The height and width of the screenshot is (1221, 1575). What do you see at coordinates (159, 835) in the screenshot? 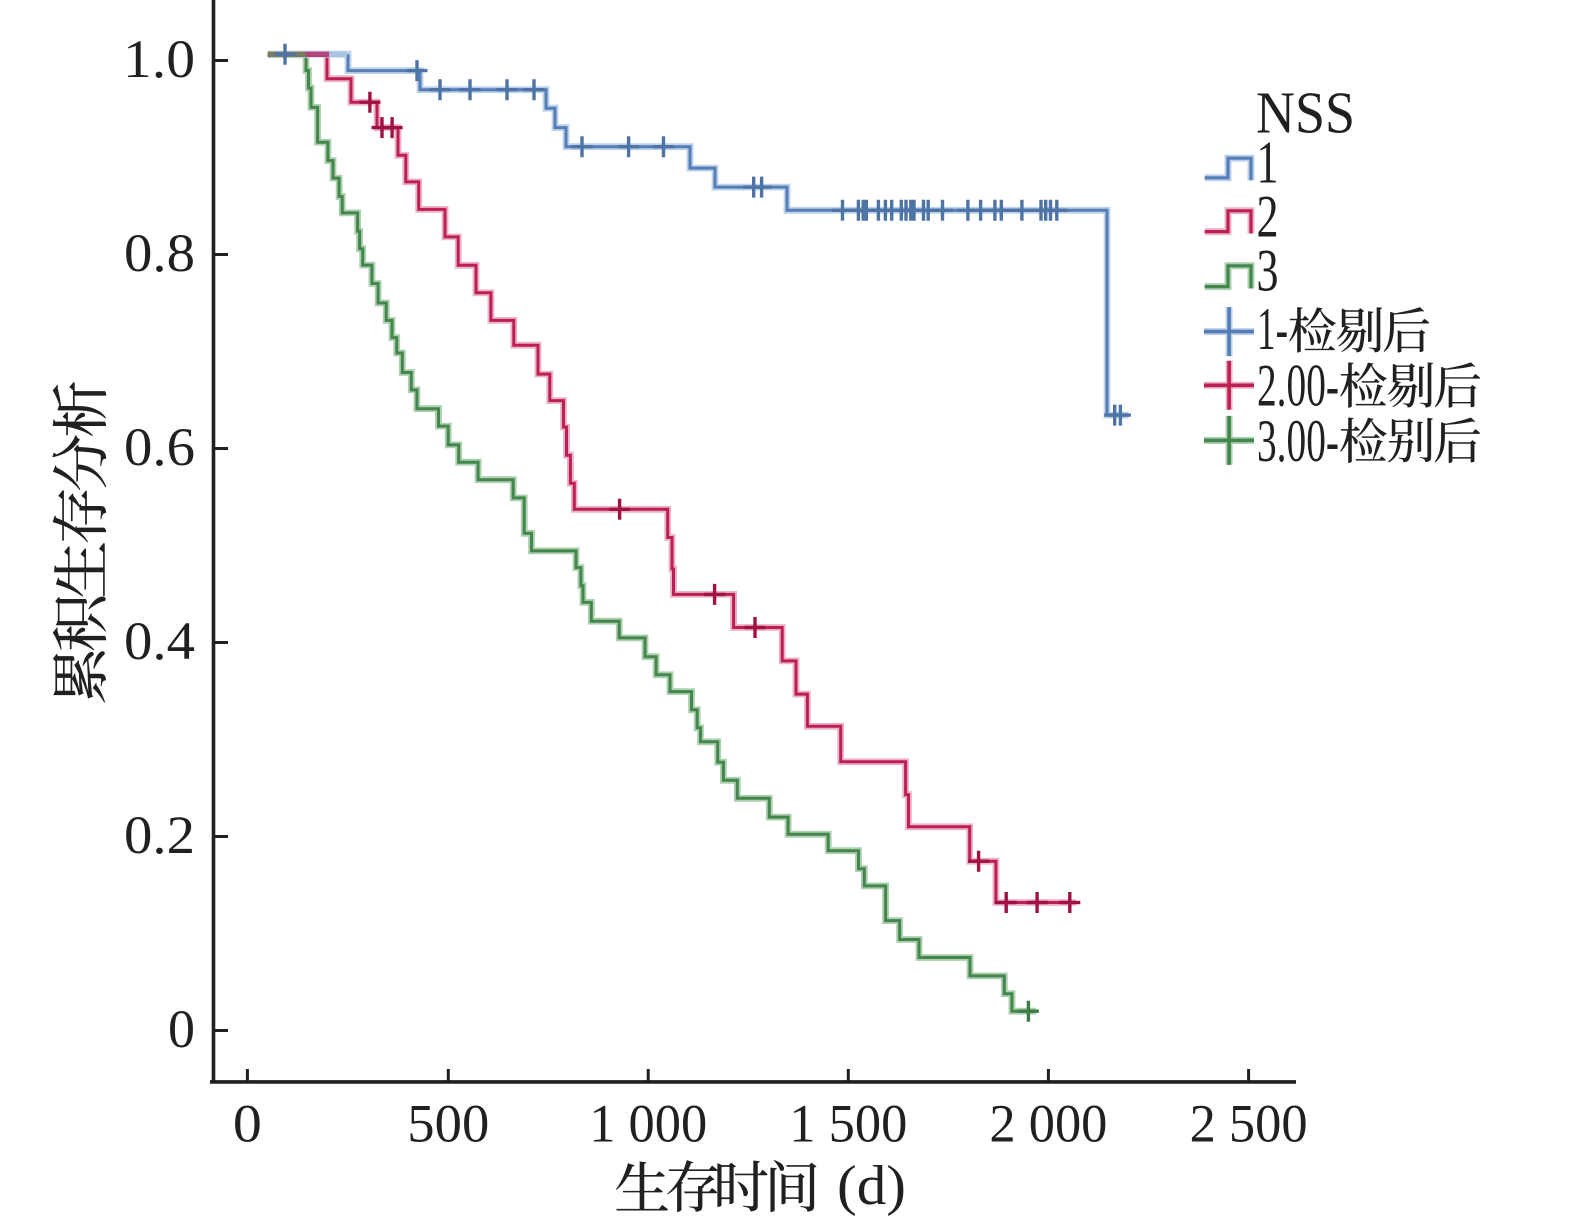
I see `svg-text: 0.2` at bounding box center [159, 835].